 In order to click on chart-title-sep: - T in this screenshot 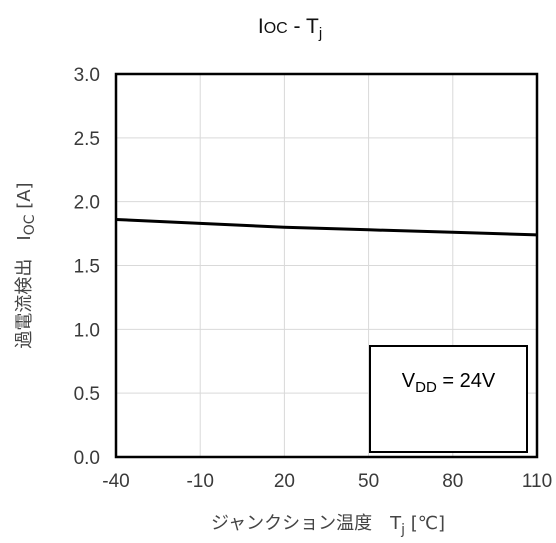, I will do `click(303, 26)`.